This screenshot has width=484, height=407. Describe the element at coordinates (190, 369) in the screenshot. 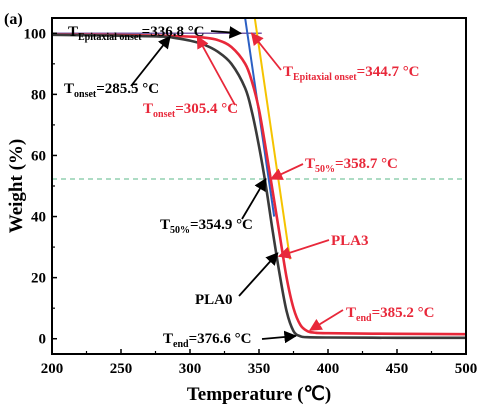

I see `x-tick-label: 300` at that location.